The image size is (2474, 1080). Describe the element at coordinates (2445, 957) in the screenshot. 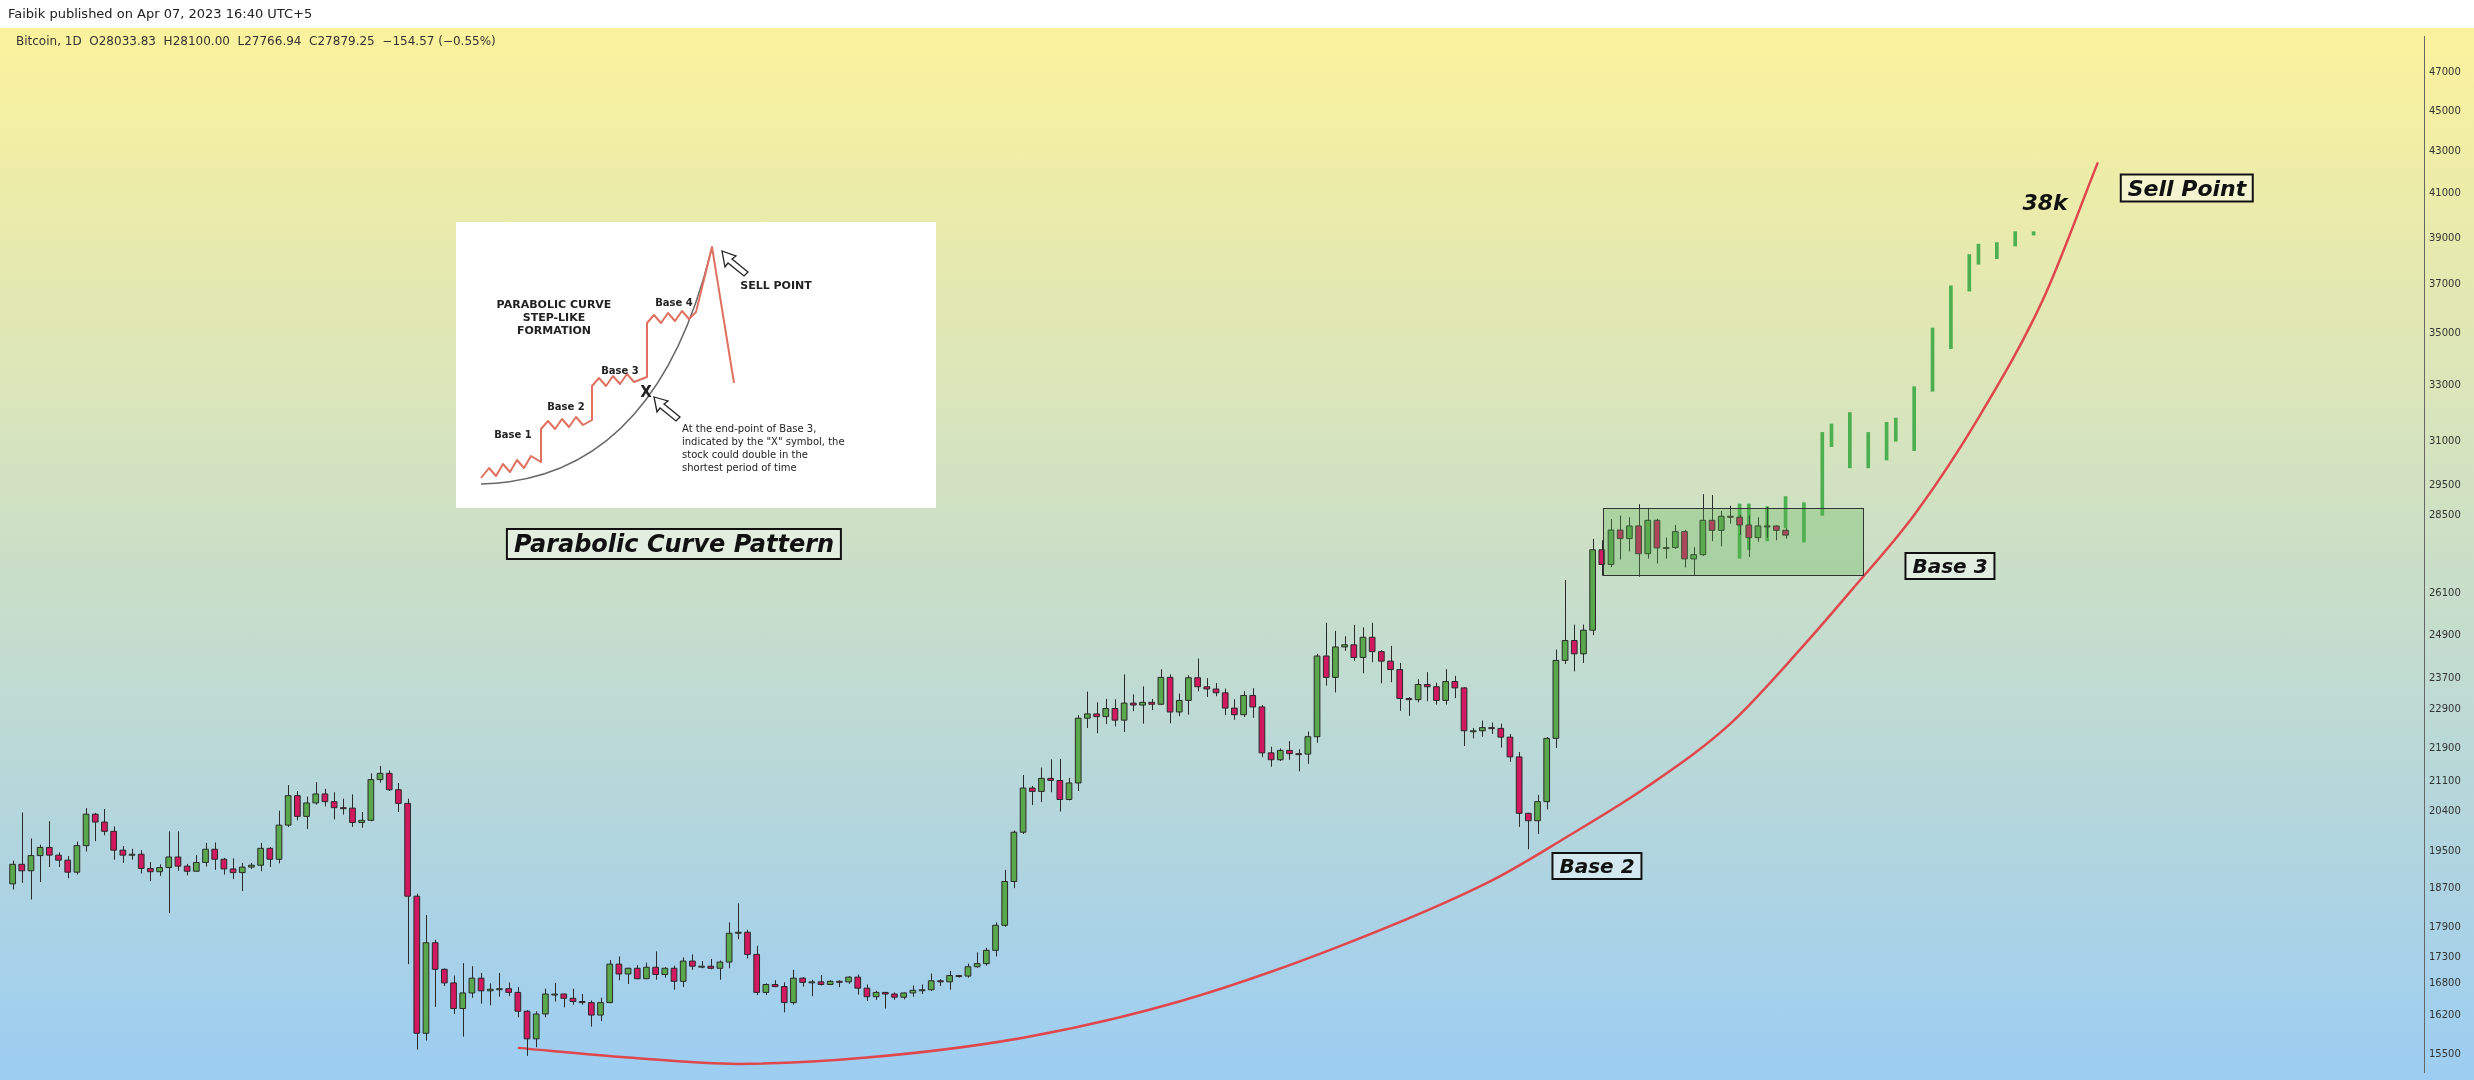

I see `y-tick-label: 17300` at that location.